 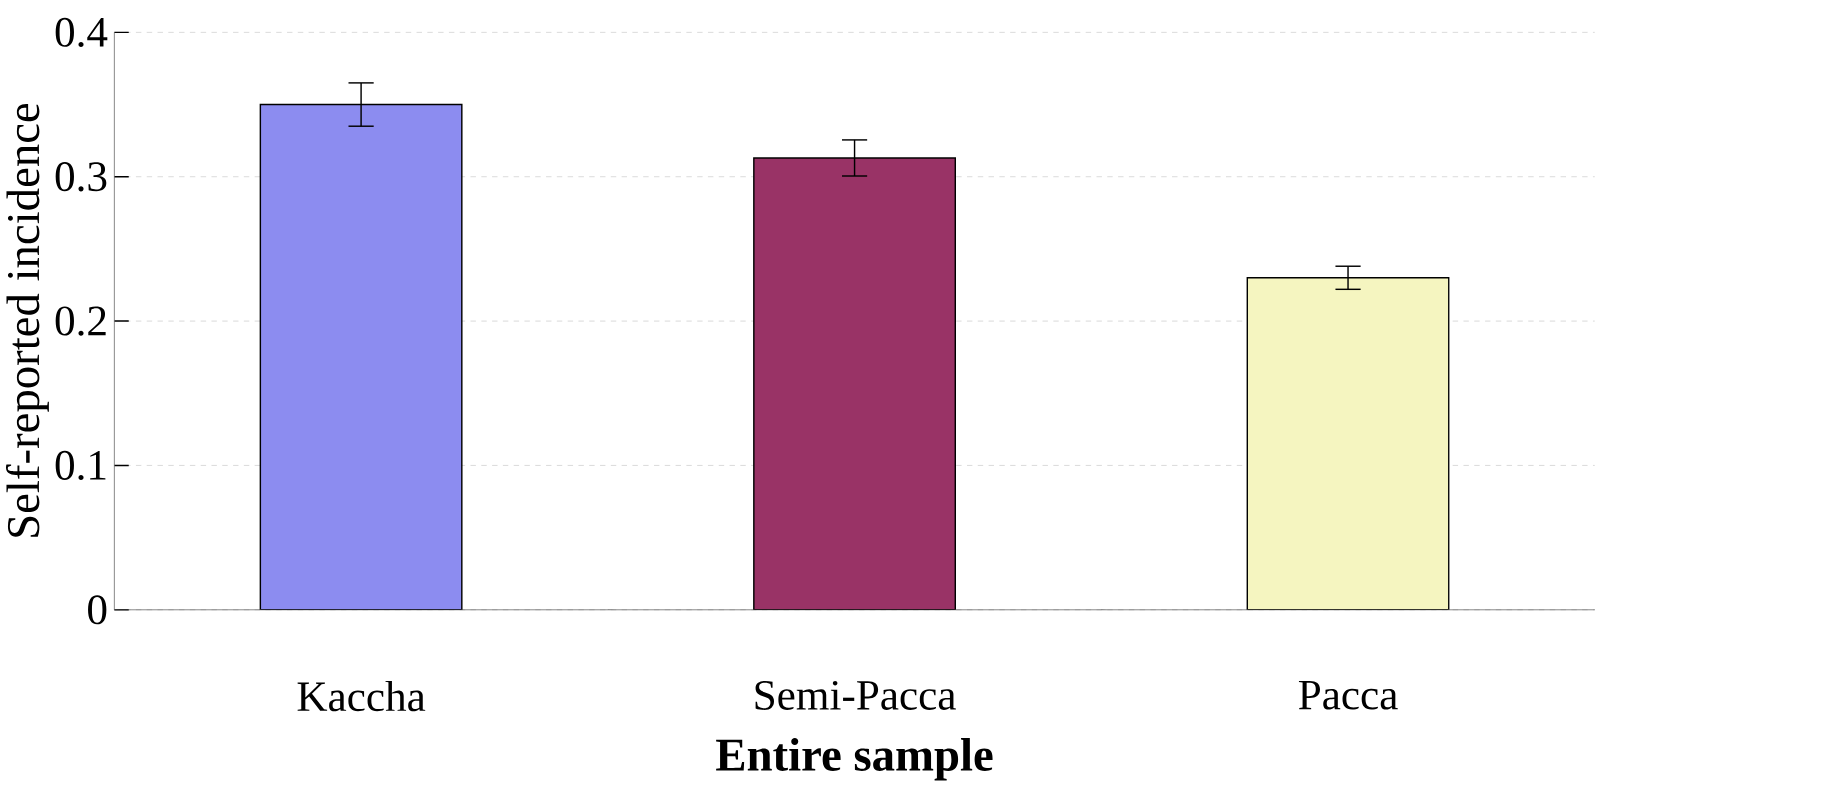 I want to click on y-tick-label: 0.1, so click(x=80, y=465).